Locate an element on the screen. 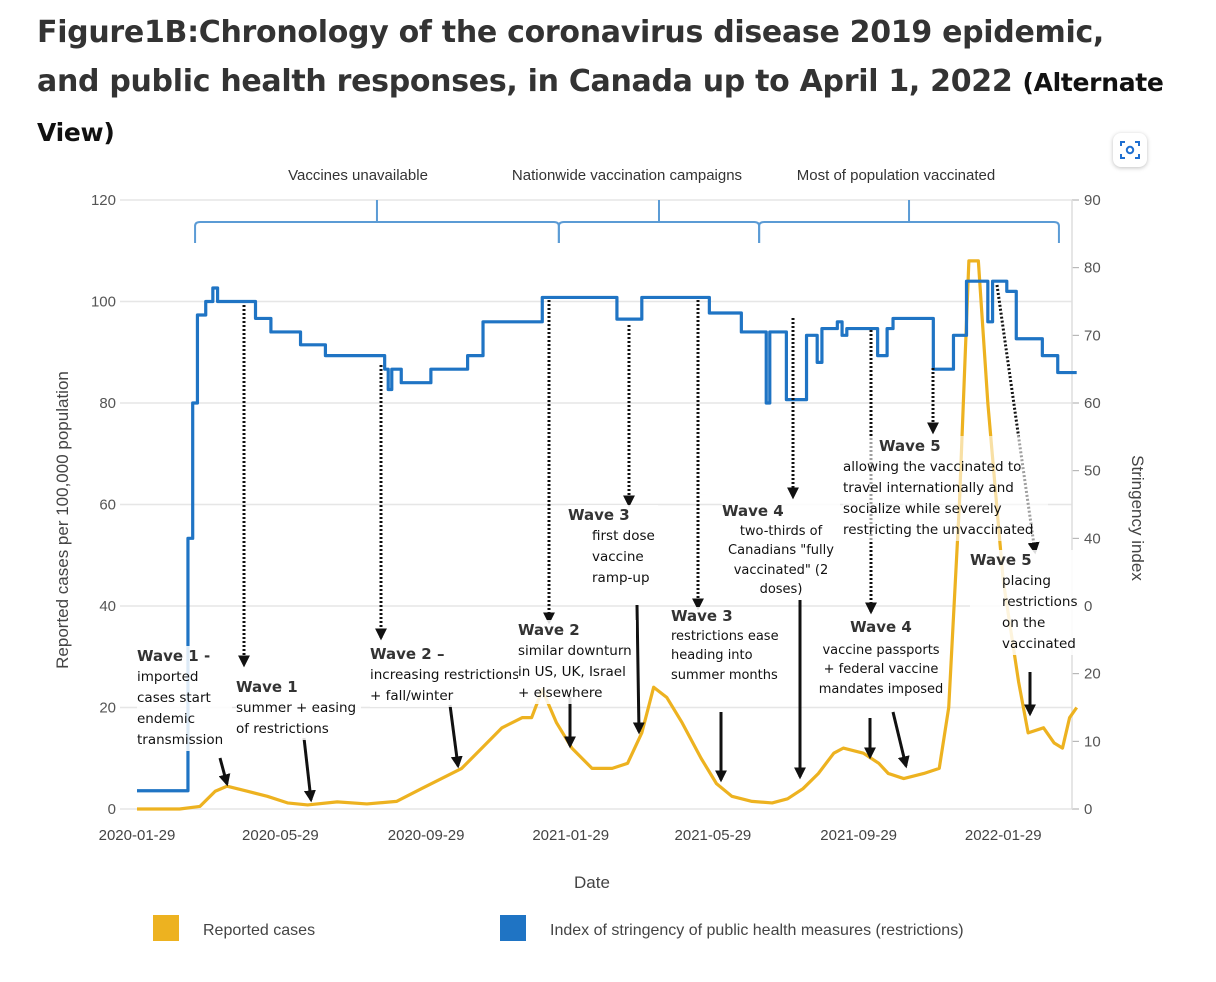  legend-label-reported-cases: Reported cases is located at coordinates (259, 930).